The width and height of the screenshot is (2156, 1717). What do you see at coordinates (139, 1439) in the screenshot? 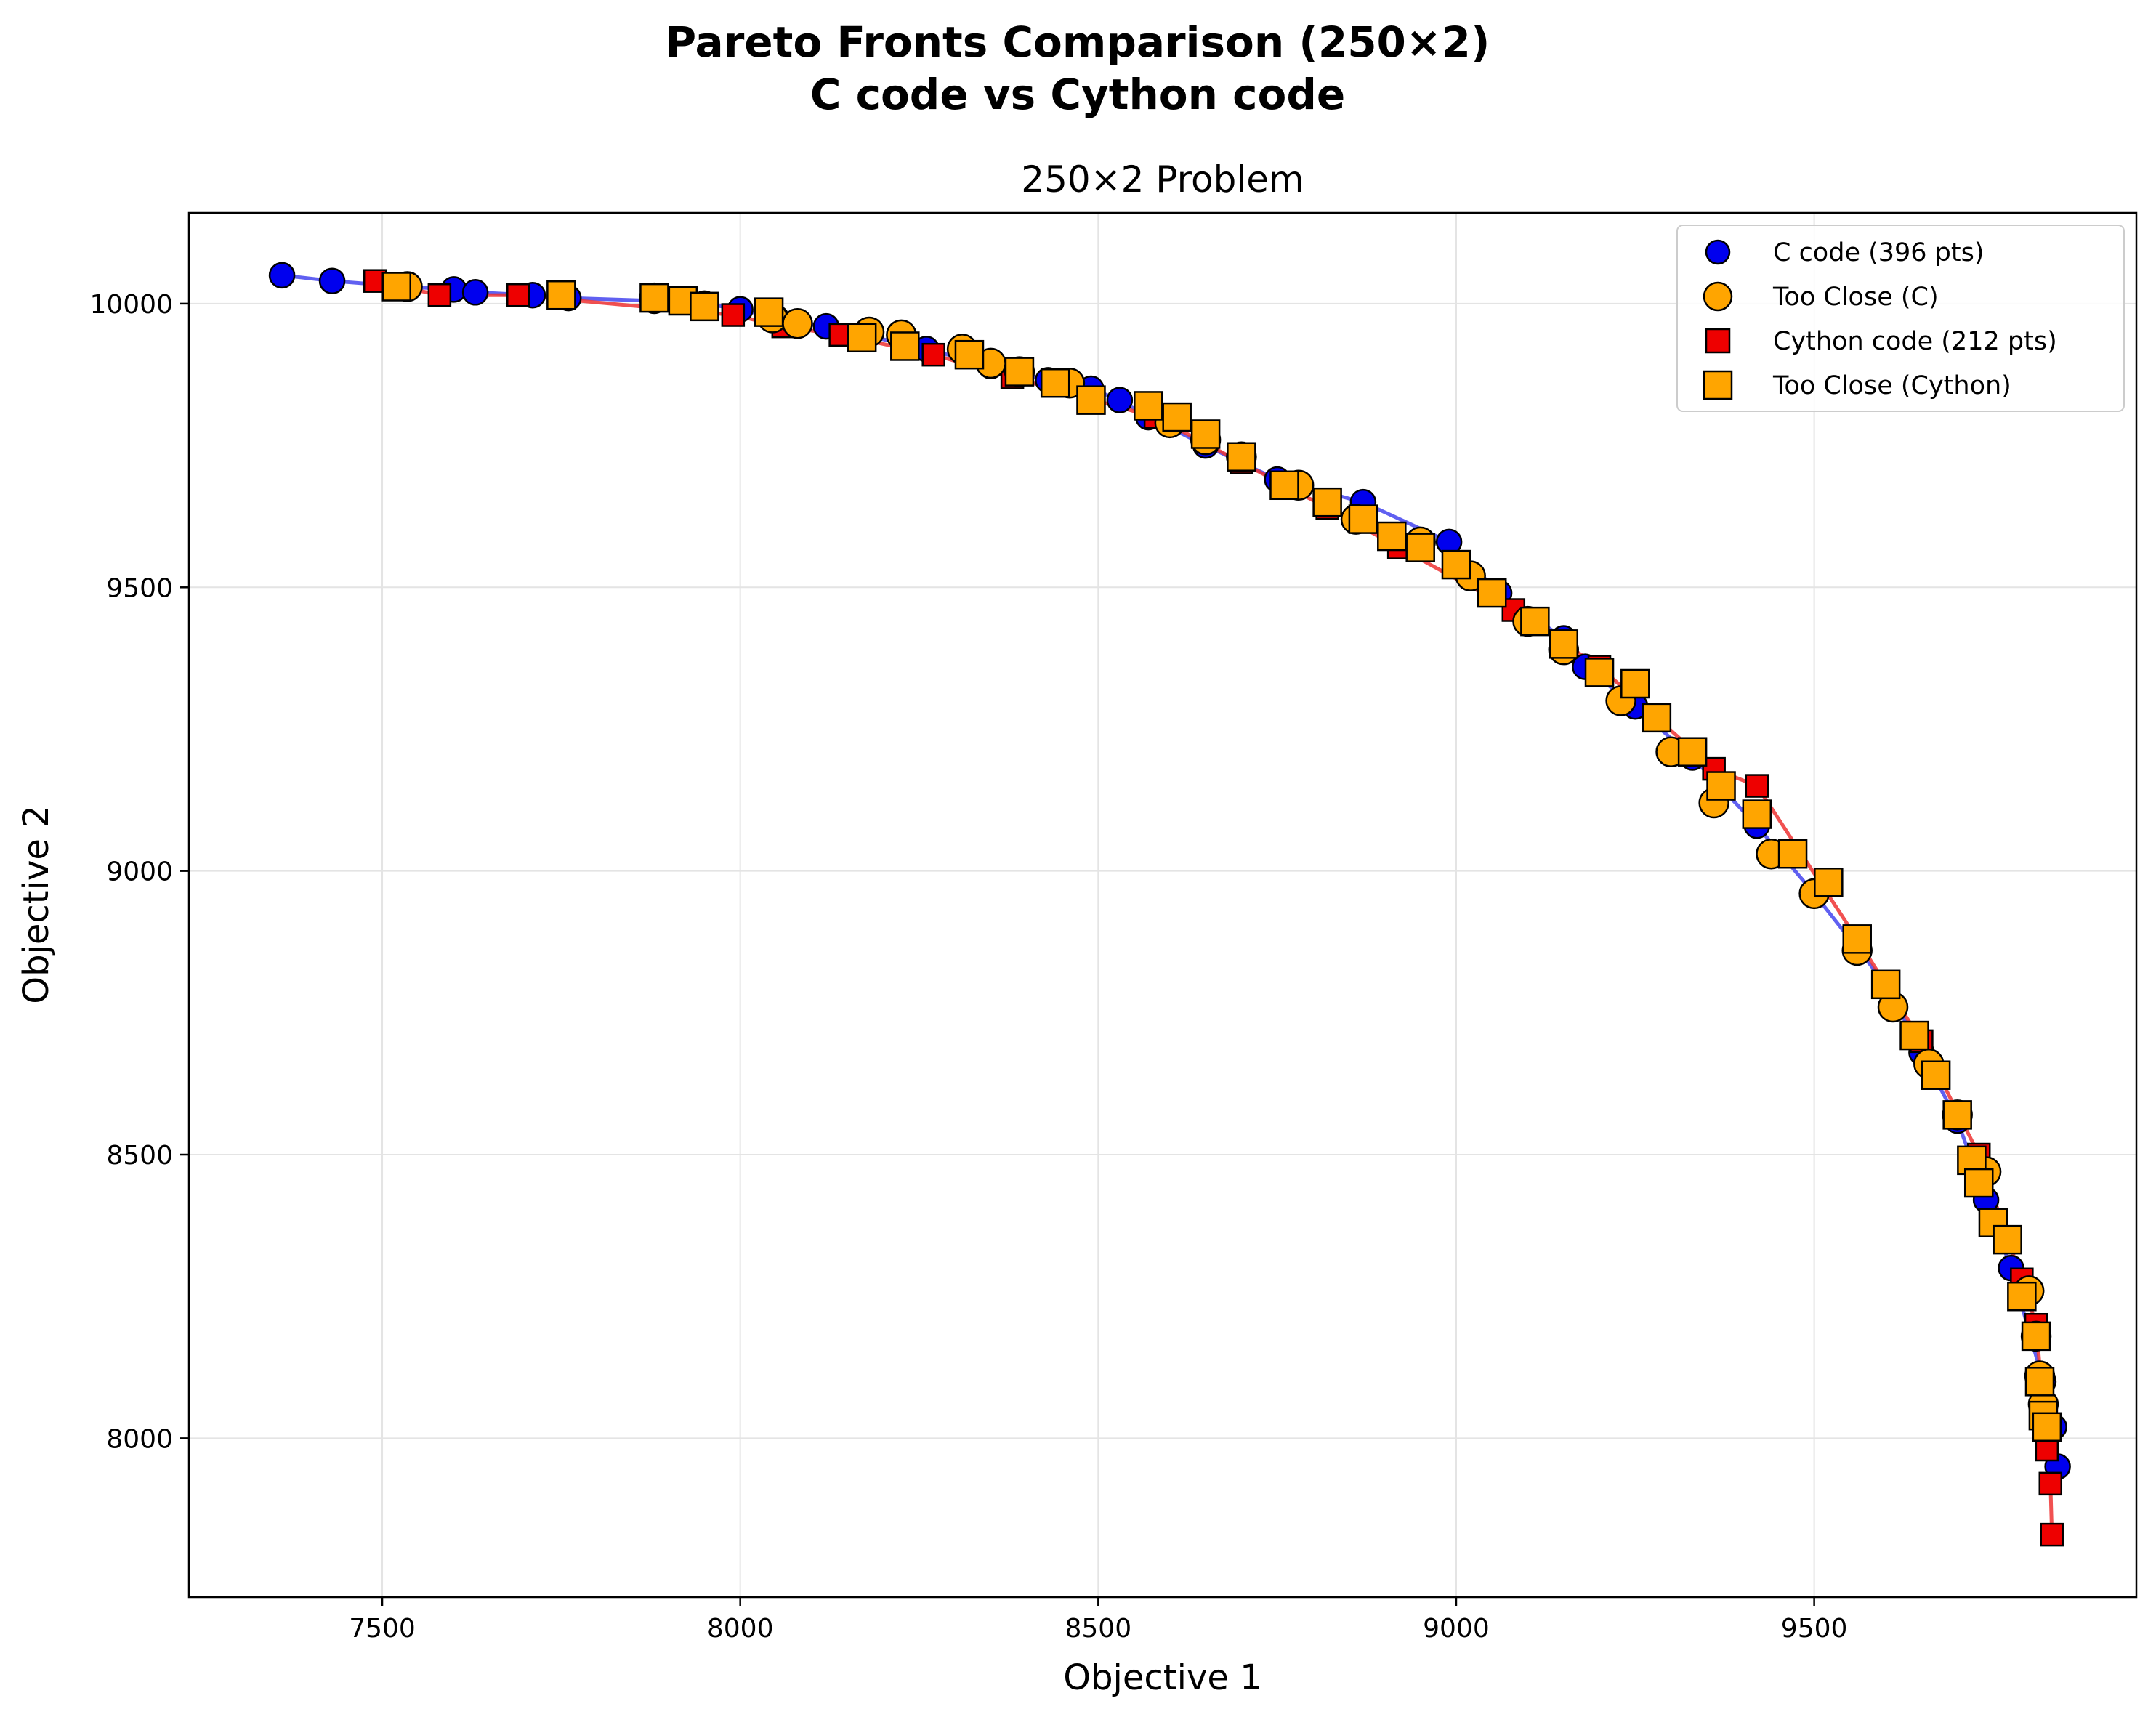
I see `y-tick-label: 8000` at bounding box center [139, 1439].